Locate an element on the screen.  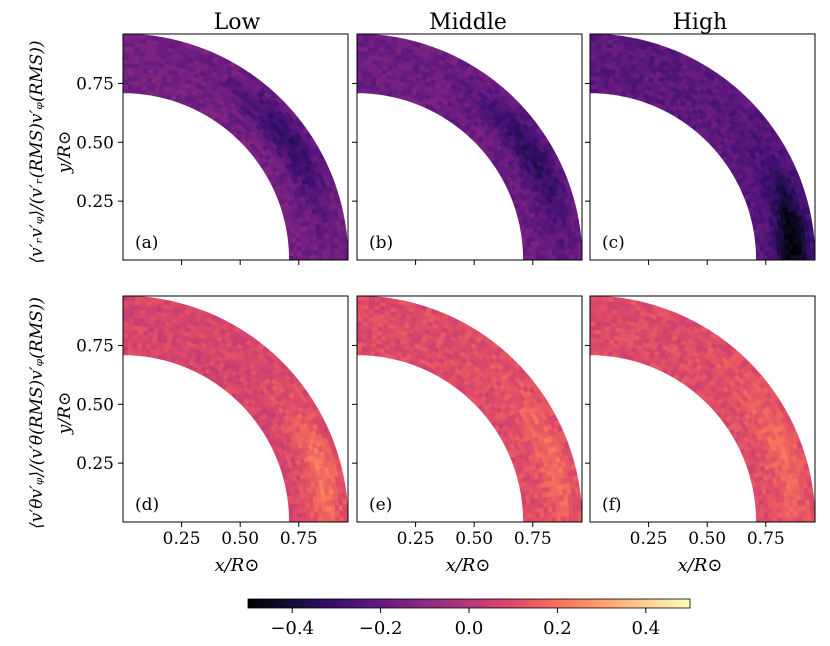
y-tick-label: 0.50 is located at coordinates (95, 405).